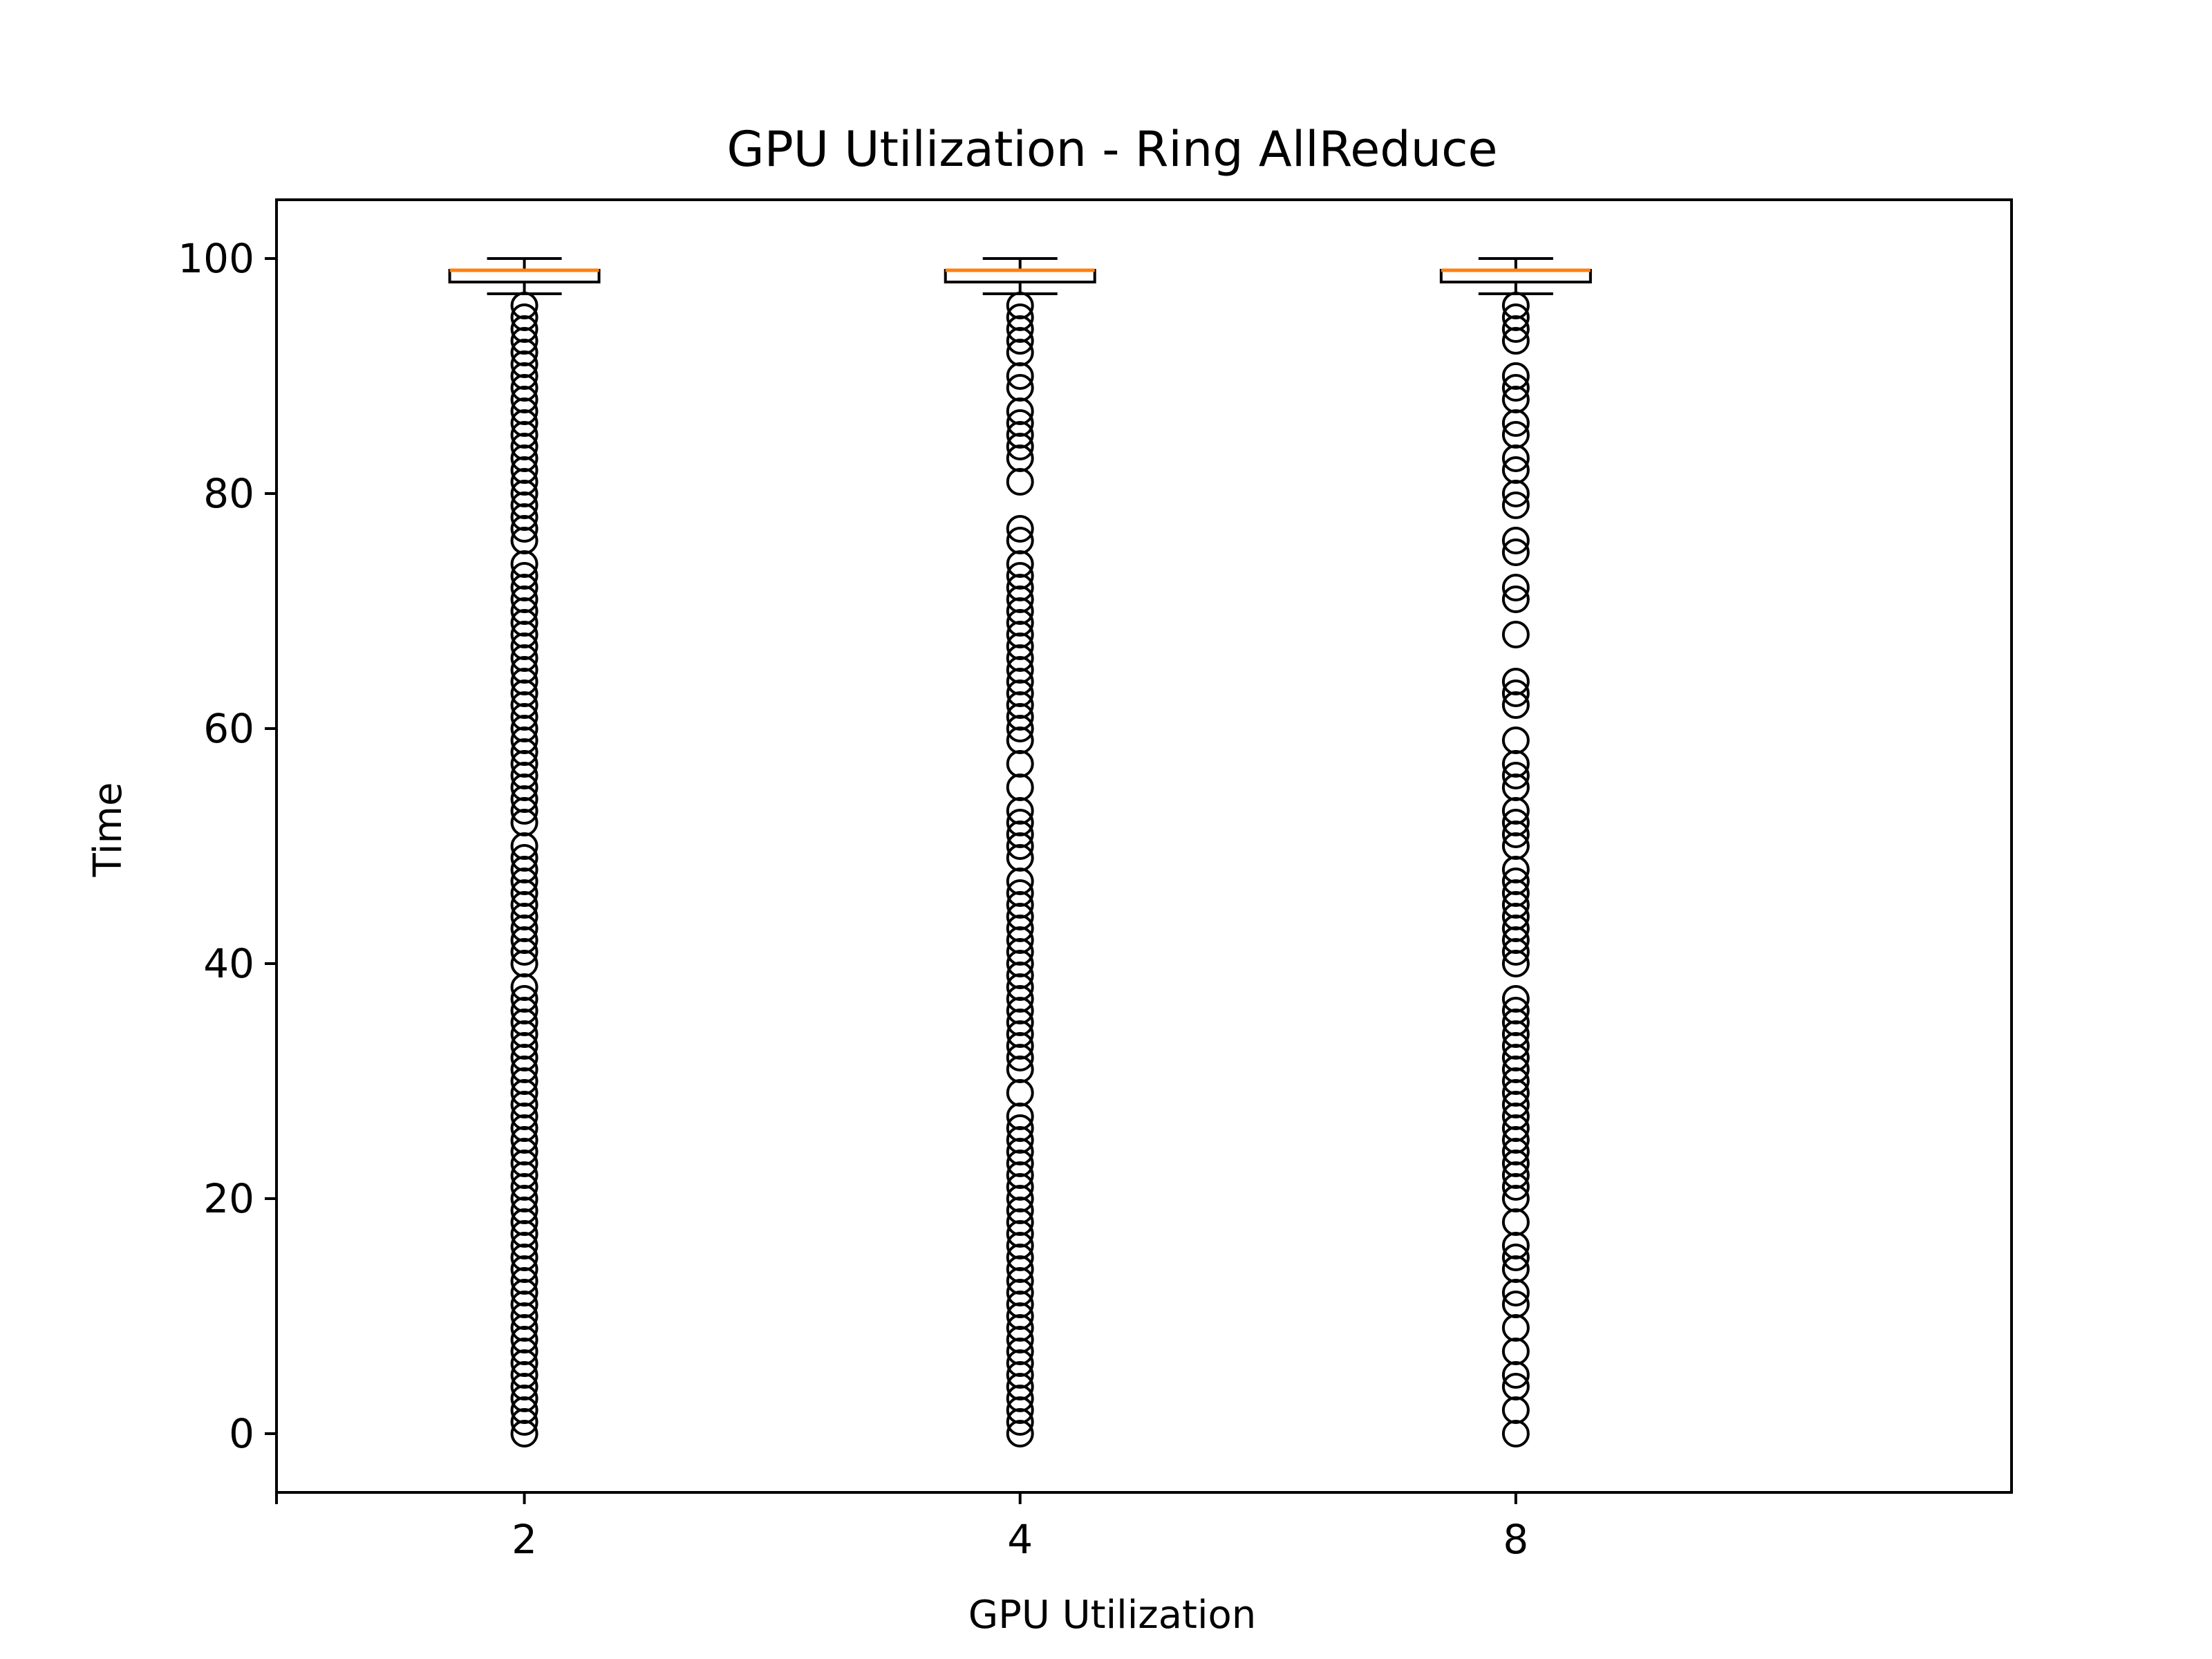 This screenshot has height=1659, width=2212. Describe the element at coordinates (216, 258) in the screenshot. I see `y-tick-label-100: 100` at that location.